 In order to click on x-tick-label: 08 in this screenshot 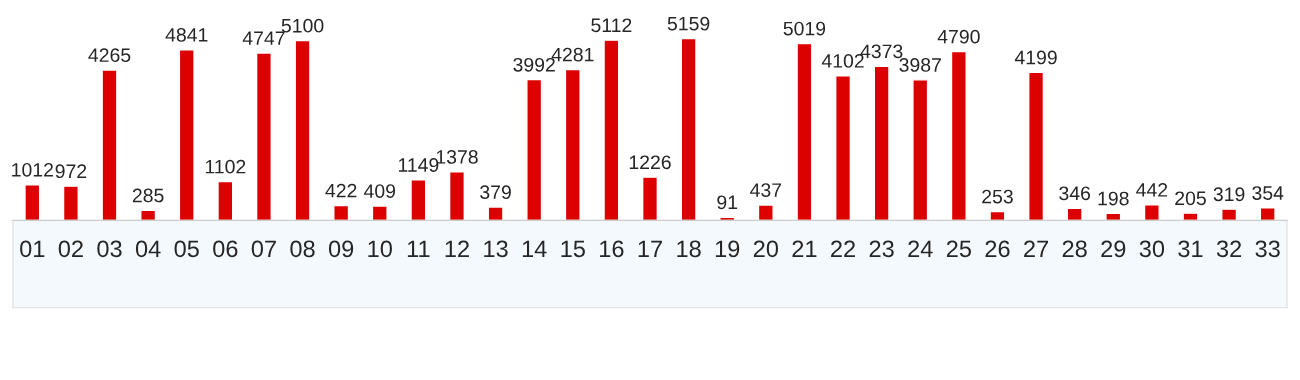, I will do `click(302, 249)`.